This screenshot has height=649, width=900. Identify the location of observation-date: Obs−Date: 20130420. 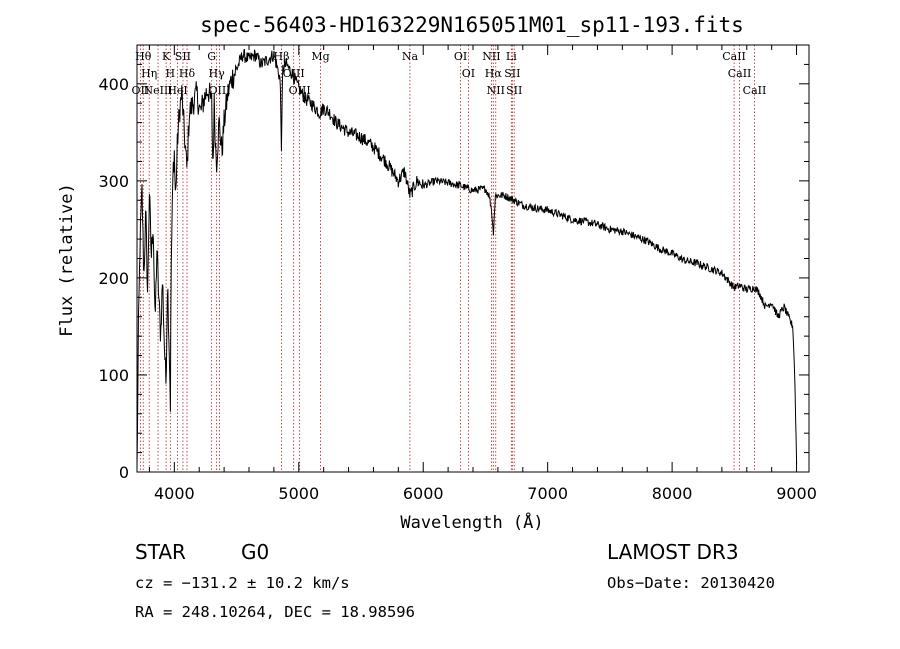
(691, 583).